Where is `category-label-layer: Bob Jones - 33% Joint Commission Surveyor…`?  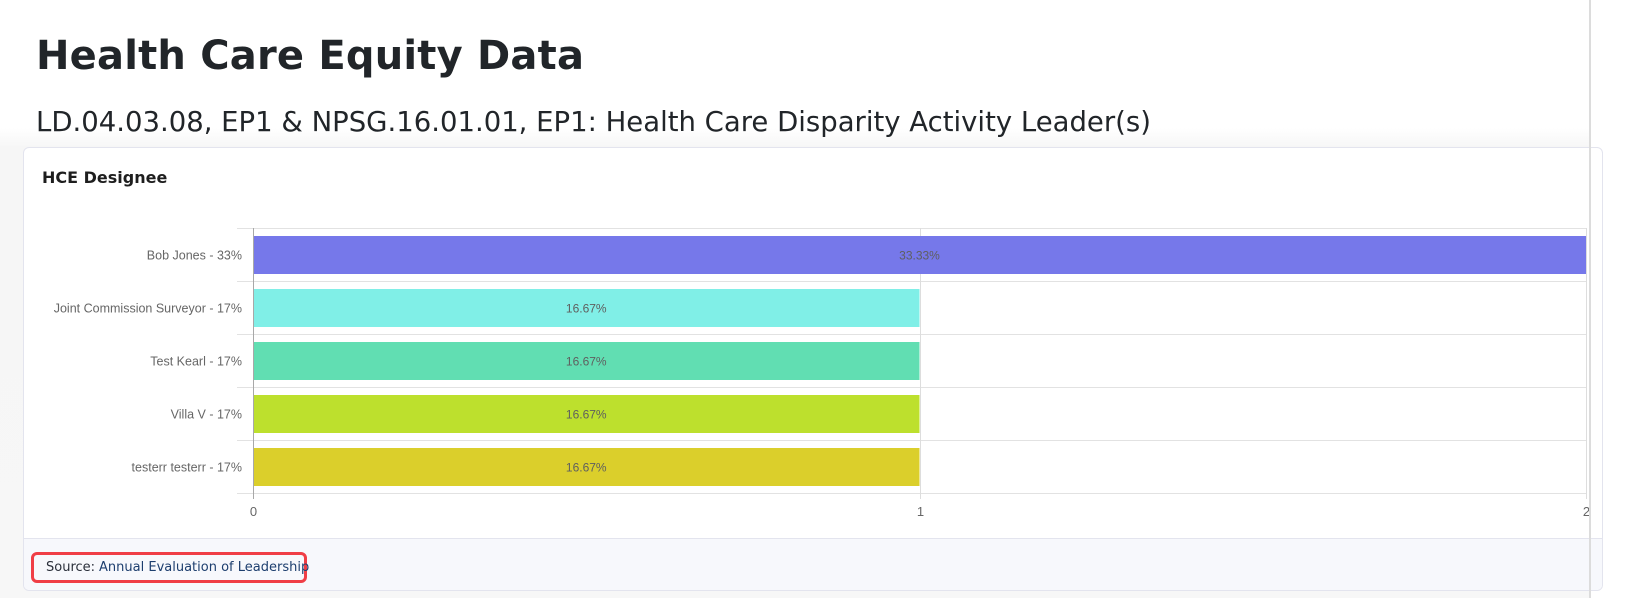
category-label-layer: Bob Jones - 33% Joint Commission Surveyor… is located at coordinates (148, 362).